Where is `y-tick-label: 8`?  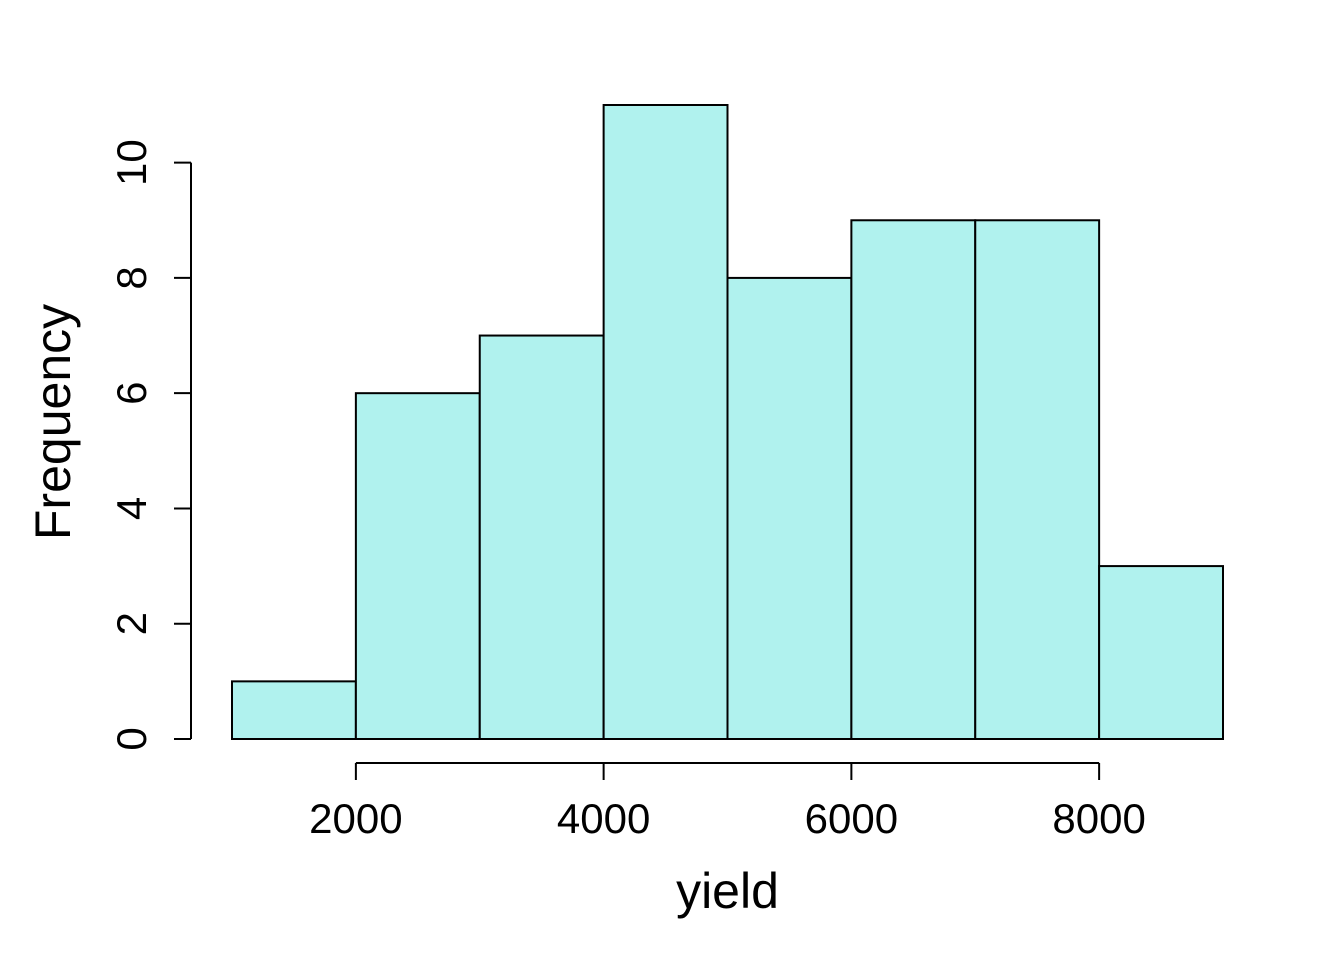
y-tick-label: 8 is located at coordinates (131, 277).